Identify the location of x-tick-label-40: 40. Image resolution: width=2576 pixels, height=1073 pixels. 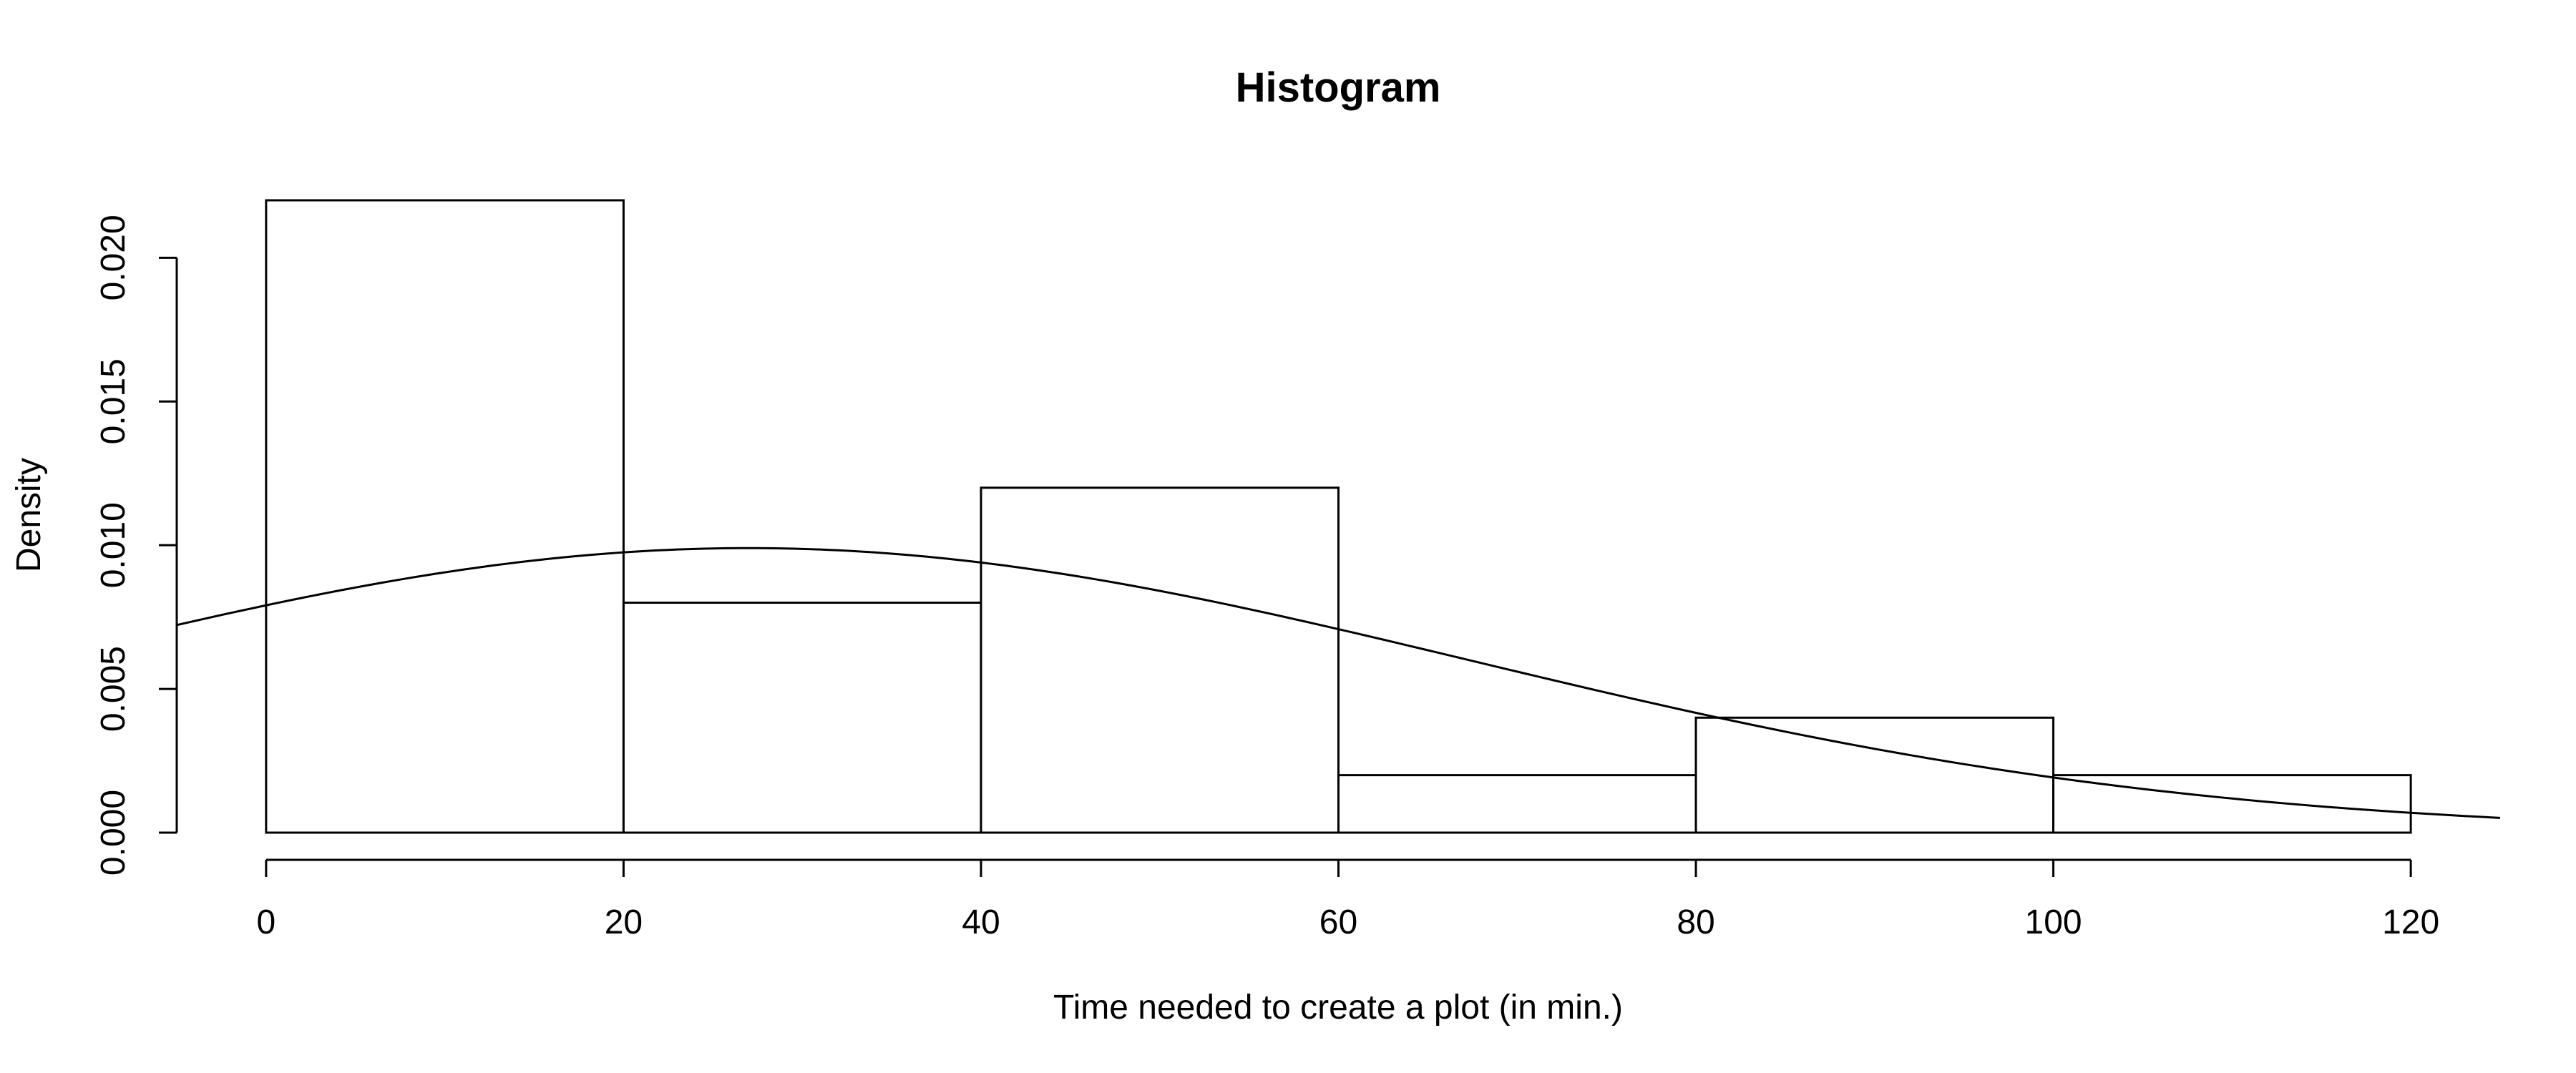
(981, 922).